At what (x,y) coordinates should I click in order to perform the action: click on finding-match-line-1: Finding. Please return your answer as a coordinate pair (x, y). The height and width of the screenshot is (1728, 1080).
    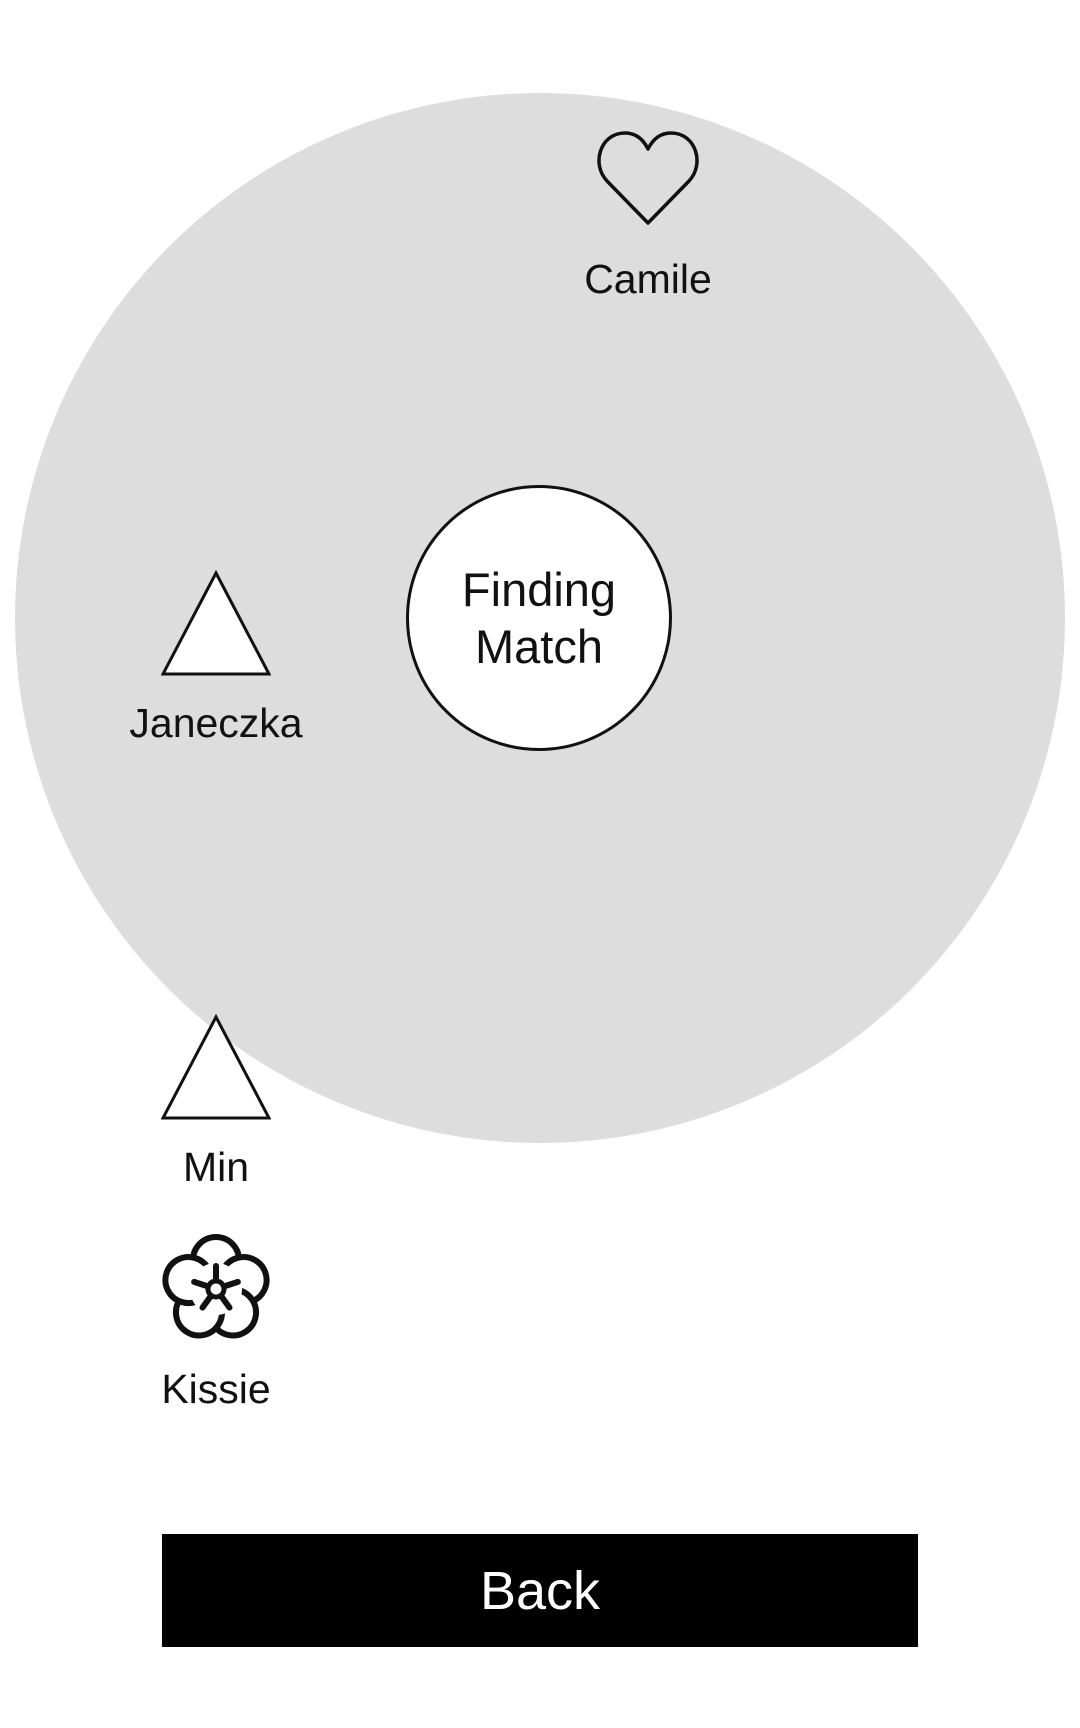
    Looking at the image, I should click on (539, 589).